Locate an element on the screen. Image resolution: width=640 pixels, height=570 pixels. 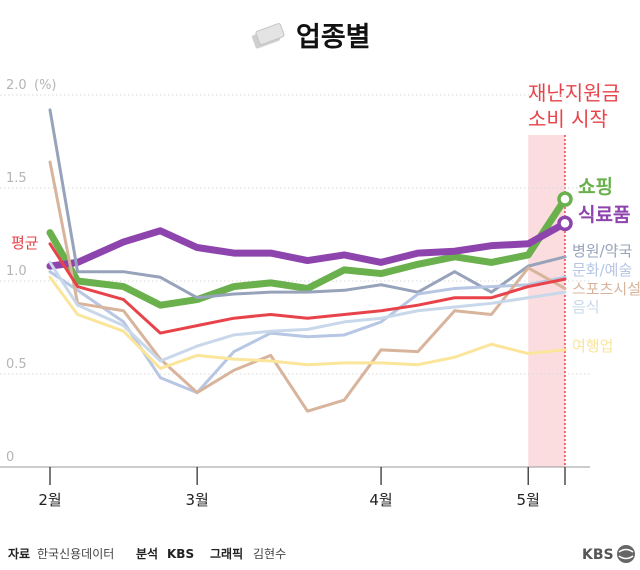
series-label-식료품: 식료품 is located at coordinates (604, 215).